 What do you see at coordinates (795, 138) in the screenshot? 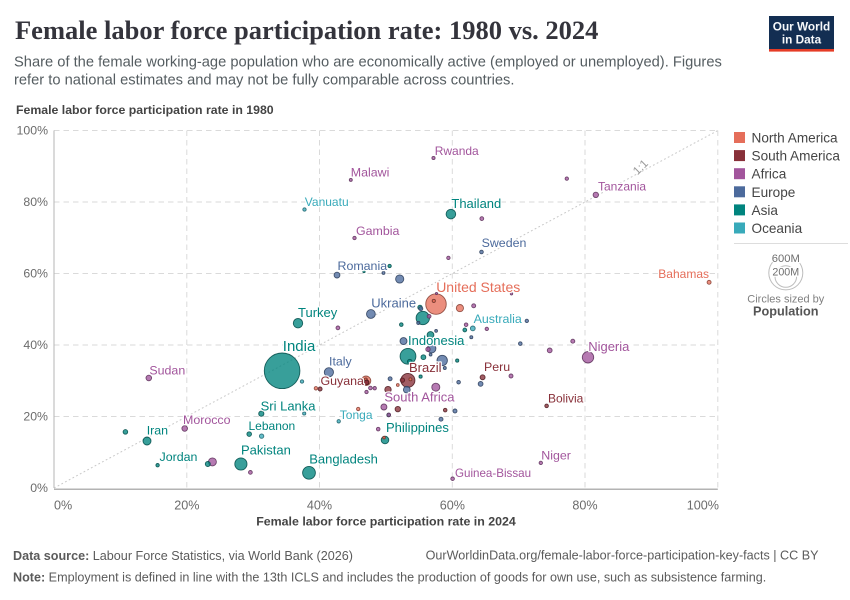
I see `svg-text: North America` at bounding box center [795, 138].